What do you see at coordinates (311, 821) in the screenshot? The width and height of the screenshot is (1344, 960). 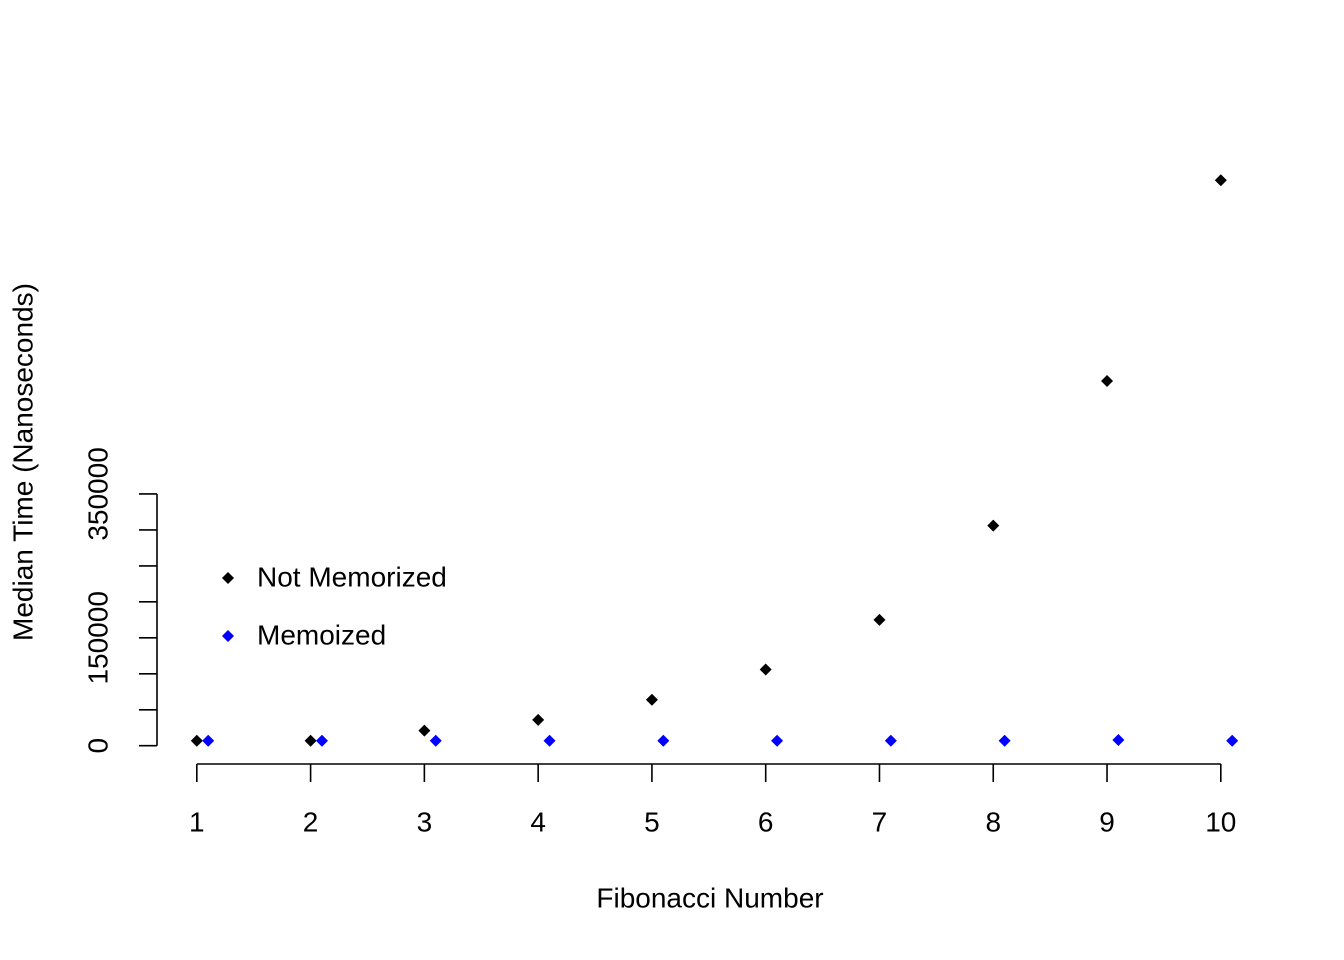 I see `x-tick-label: 2` at bounding box center [311, 821].